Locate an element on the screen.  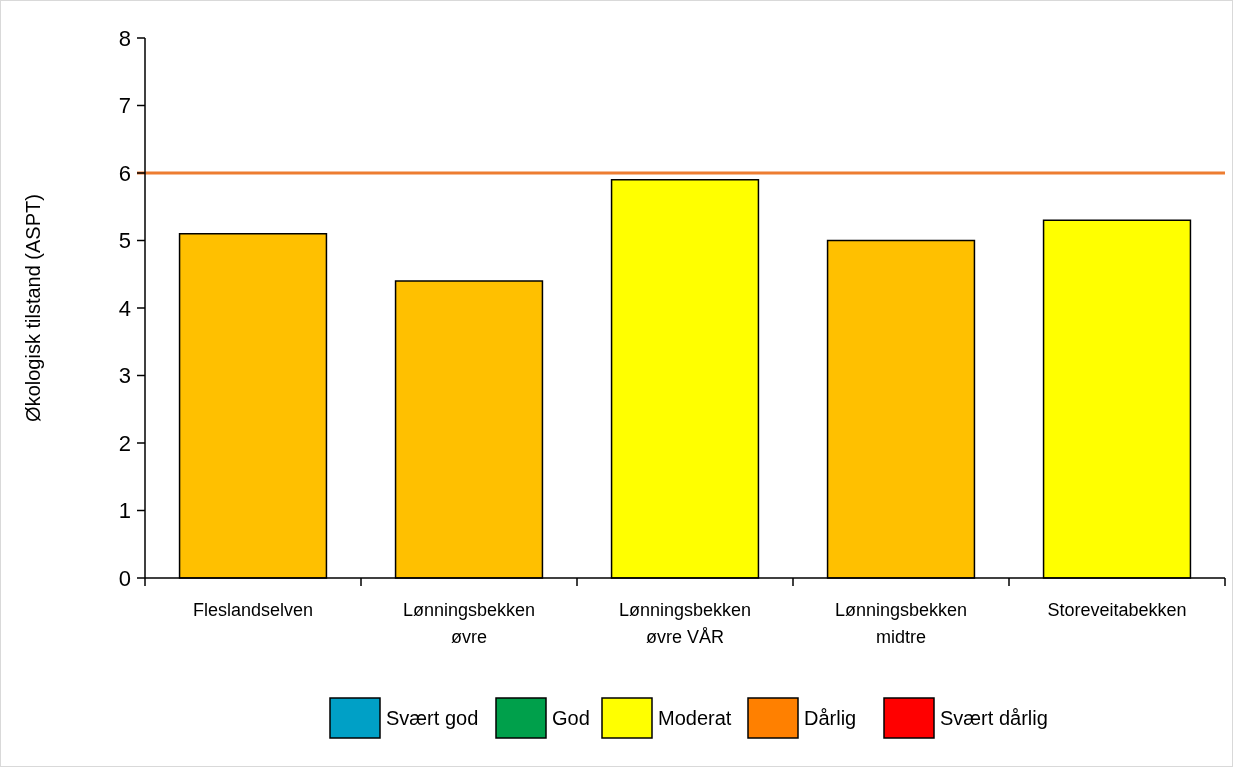
legend-label: Dårlig is located at coordinates (830, 718).